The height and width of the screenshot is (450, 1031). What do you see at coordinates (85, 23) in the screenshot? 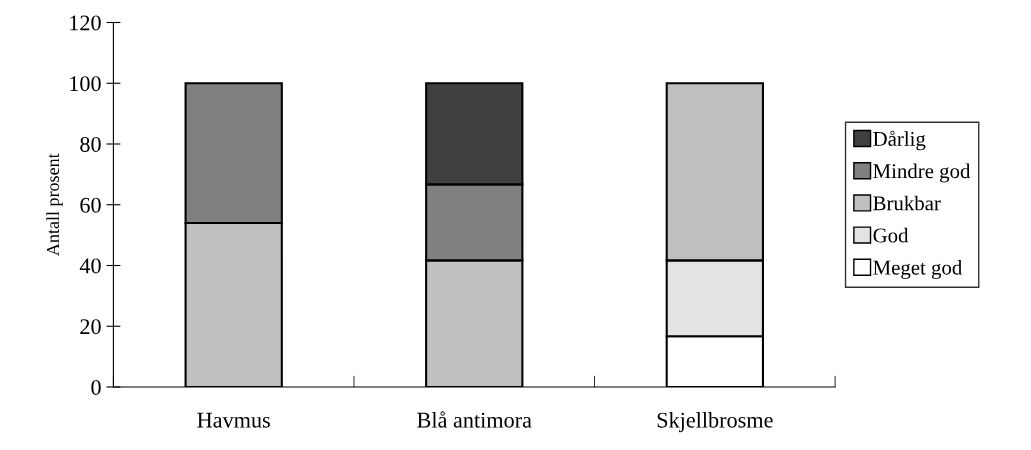
I see `y-tick-label: 120` at bounding box center [85, 23].